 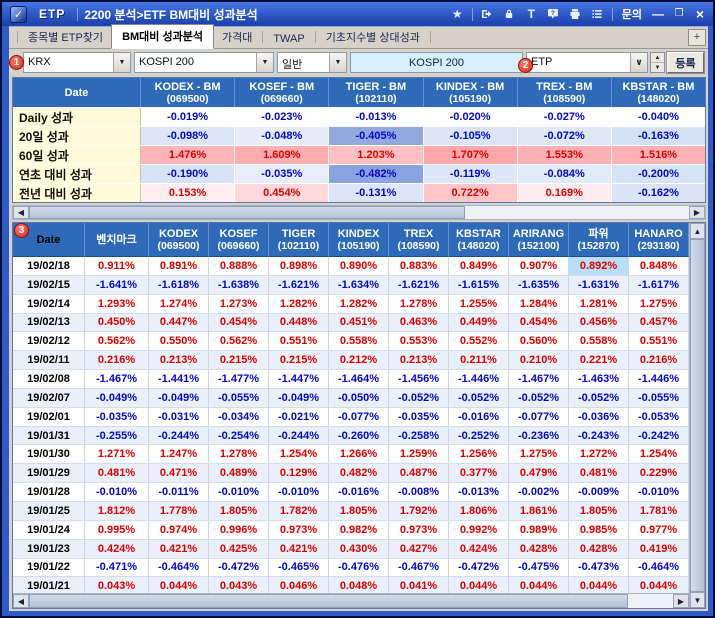 What do you see at coordinates (599, 342) in the screenshot?
I see `value-cell: 0.558%` at bounding box center [599, 342].